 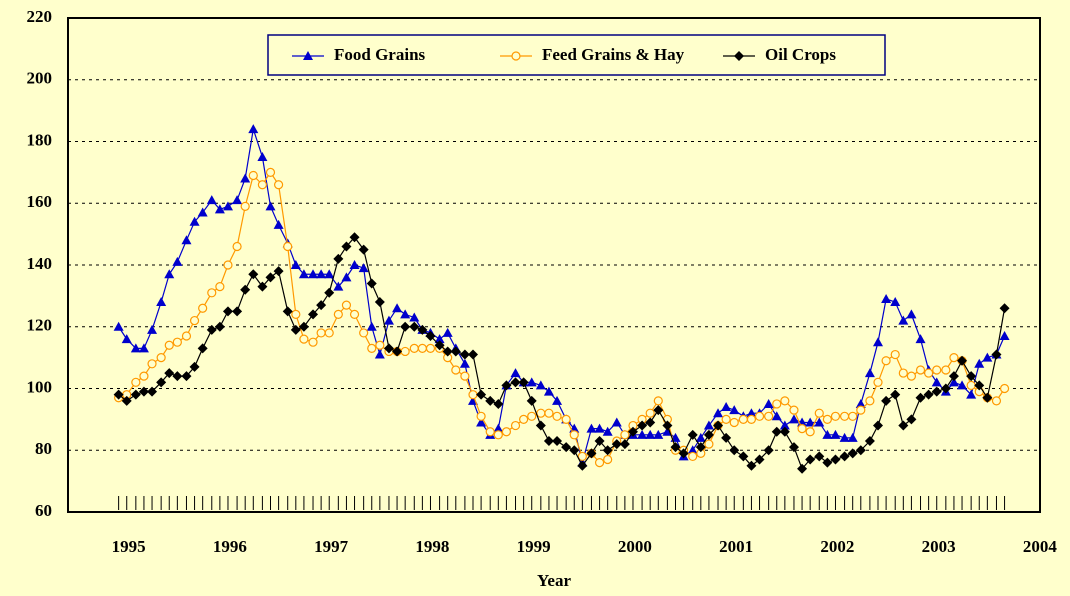 What do you see at coordinates (230, 546) in the screenshot?
I see `x-tick-label: 1996` at bounding box center [230, 546].